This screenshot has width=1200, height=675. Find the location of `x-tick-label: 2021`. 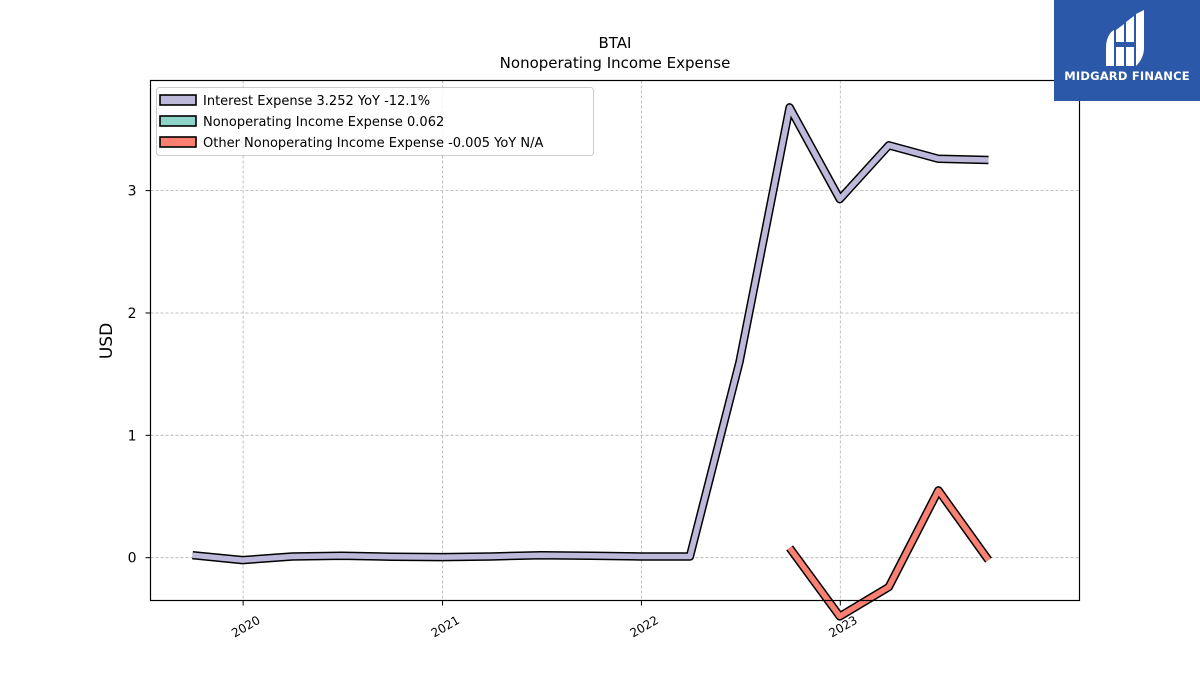

x-tick-label: 2021 is located at coordinates (445, 626).